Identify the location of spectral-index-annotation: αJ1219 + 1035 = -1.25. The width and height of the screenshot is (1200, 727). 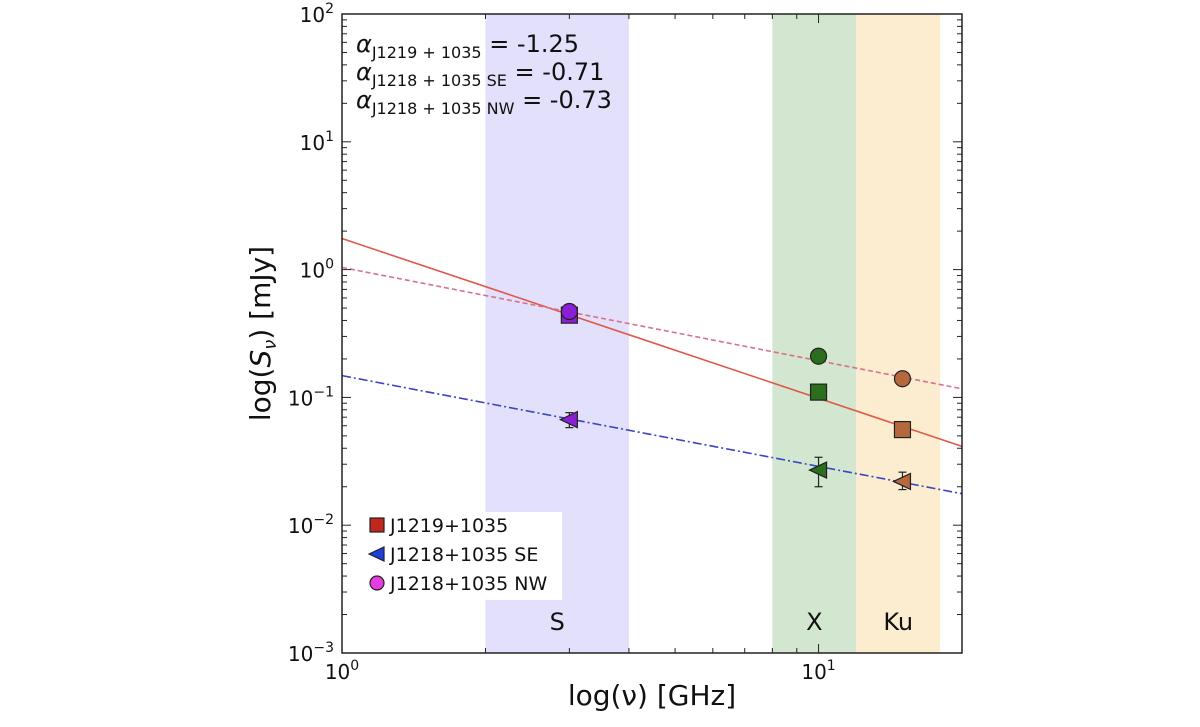
(467, 46).